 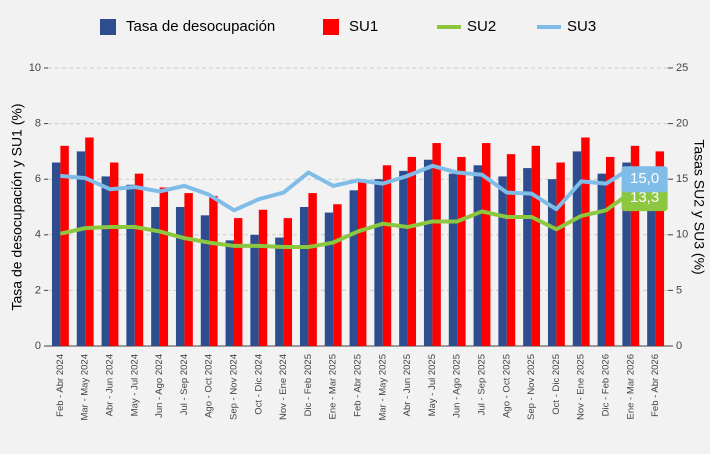 What do you see at coordinates (630, 386) in the screenshot?
I see `x-tick-label: Ene - Mar 2026` at bounding box center [630, 386].